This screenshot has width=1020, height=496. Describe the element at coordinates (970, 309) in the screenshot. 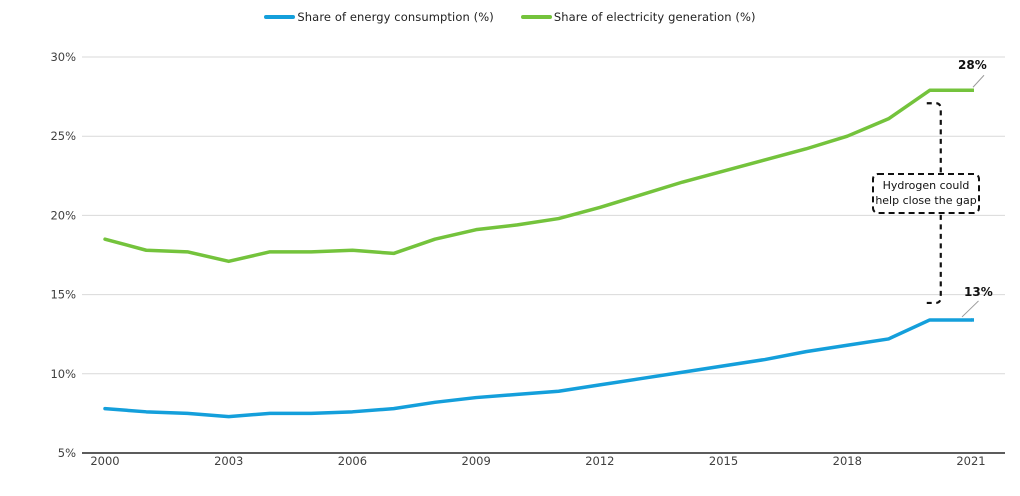

I see `energy-label-leader-line` at that location.